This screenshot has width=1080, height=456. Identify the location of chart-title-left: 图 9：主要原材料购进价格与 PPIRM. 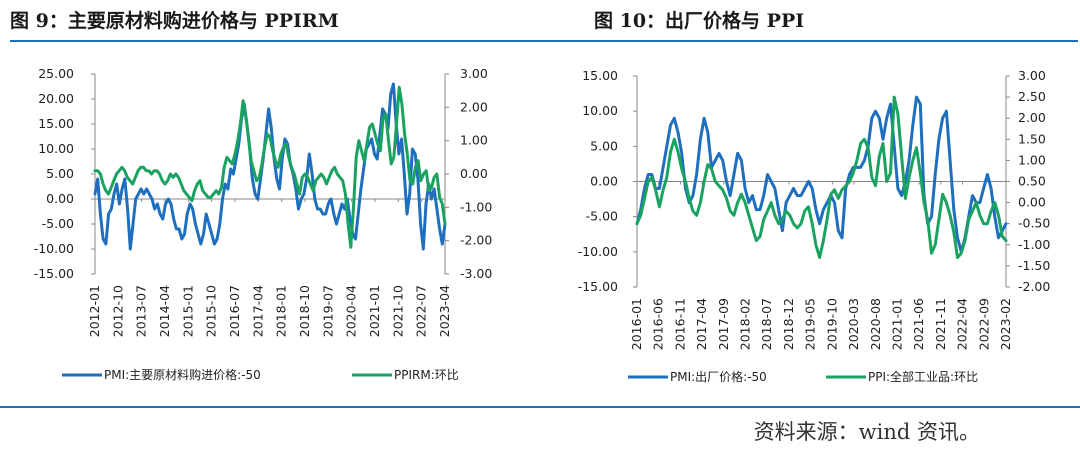
(174, 21).